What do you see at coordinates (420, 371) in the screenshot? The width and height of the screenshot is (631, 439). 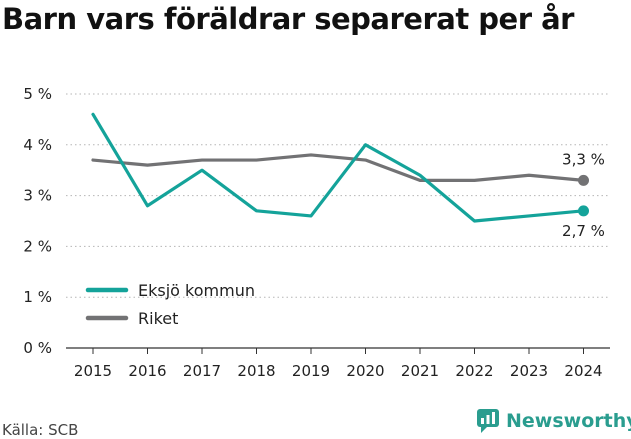 I see `x-tick-label: 2021` at bounding box center [420, 371].